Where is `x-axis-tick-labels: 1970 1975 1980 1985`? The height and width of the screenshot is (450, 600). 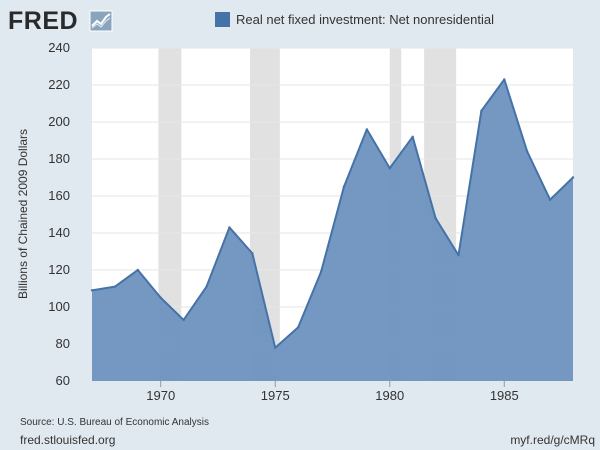
x-axis-tick-labels: 1970 1975 1980 1985 is located at coordinates (332, 392).